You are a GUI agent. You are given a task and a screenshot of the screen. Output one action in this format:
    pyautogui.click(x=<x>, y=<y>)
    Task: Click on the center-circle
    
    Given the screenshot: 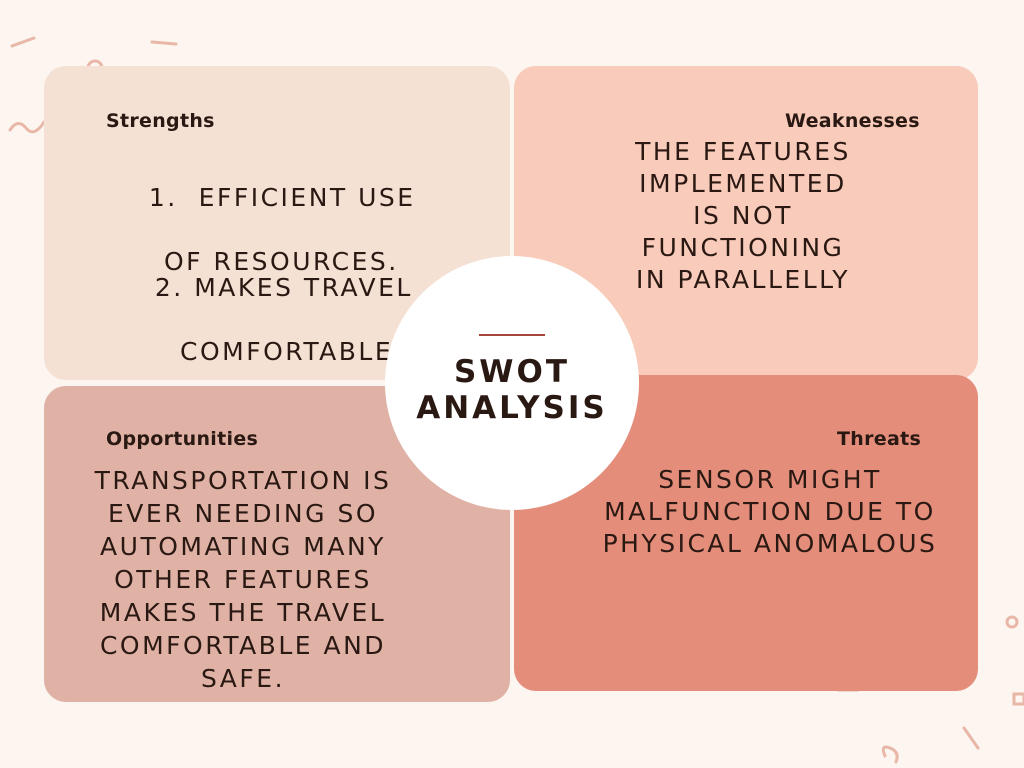 What is the action you would take?
    pyautogui.click(x=512, y=383)
    